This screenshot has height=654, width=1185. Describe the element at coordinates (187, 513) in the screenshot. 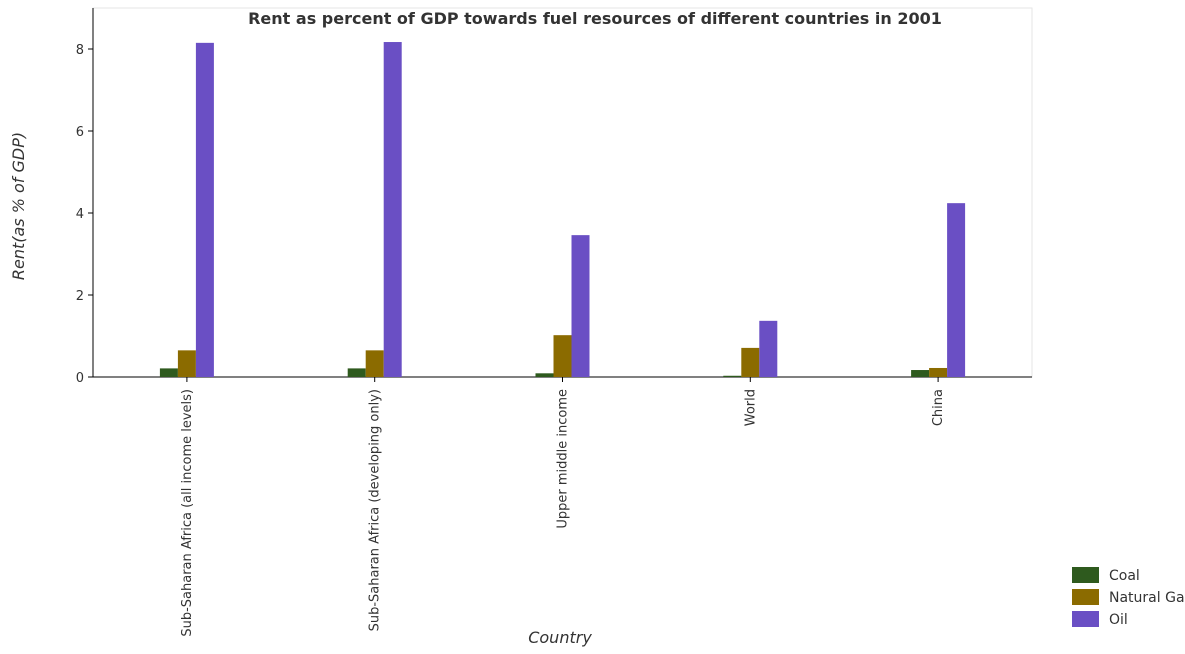

I see `x-tick-label: Sub-Saharan Africa (all income levels)` at that location.